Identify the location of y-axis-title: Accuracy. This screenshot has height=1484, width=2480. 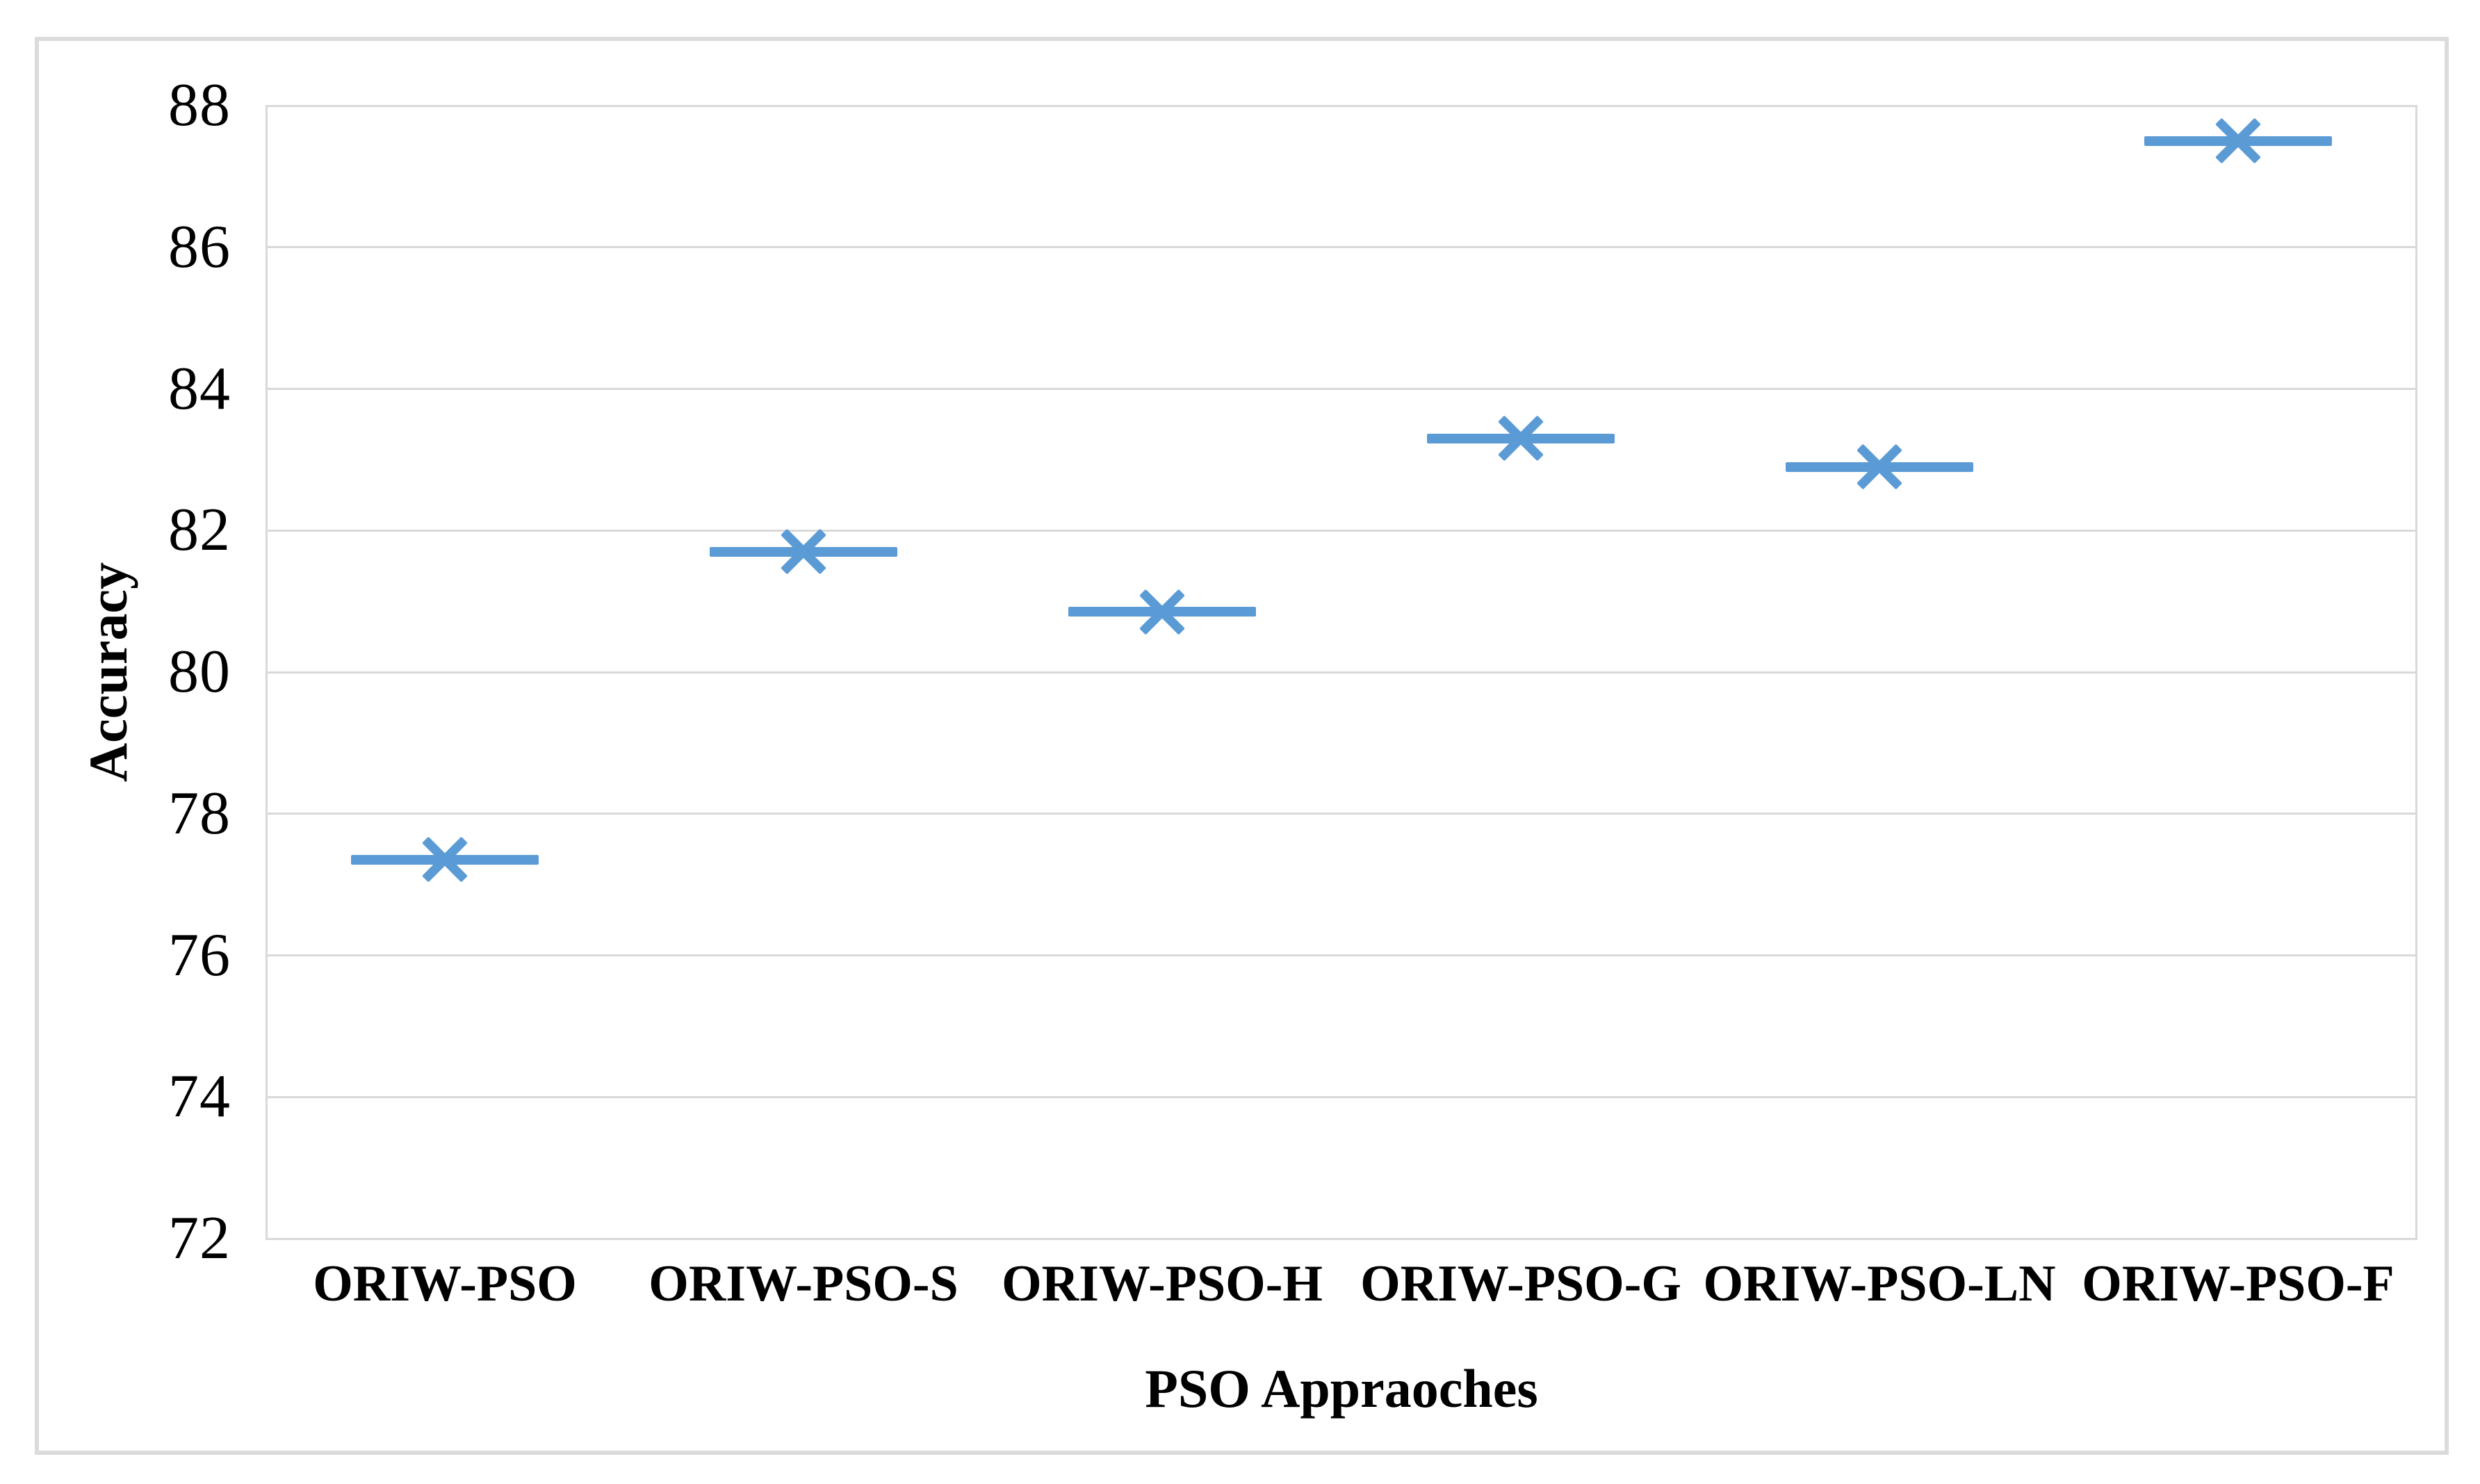
(108, 672).